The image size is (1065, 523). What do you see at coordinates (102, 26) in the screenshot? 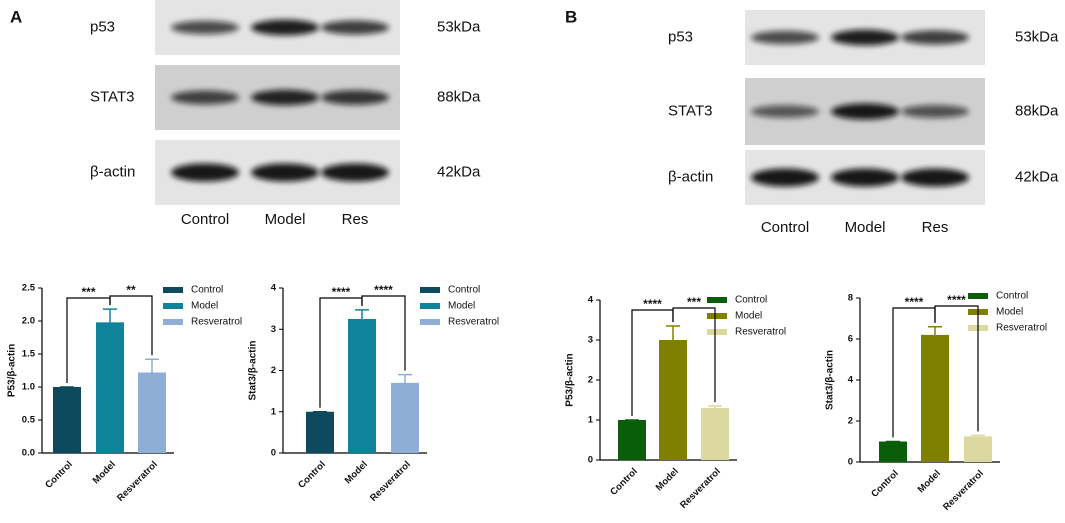
I see `protein-label: p53` at bounding box center [102, 26].